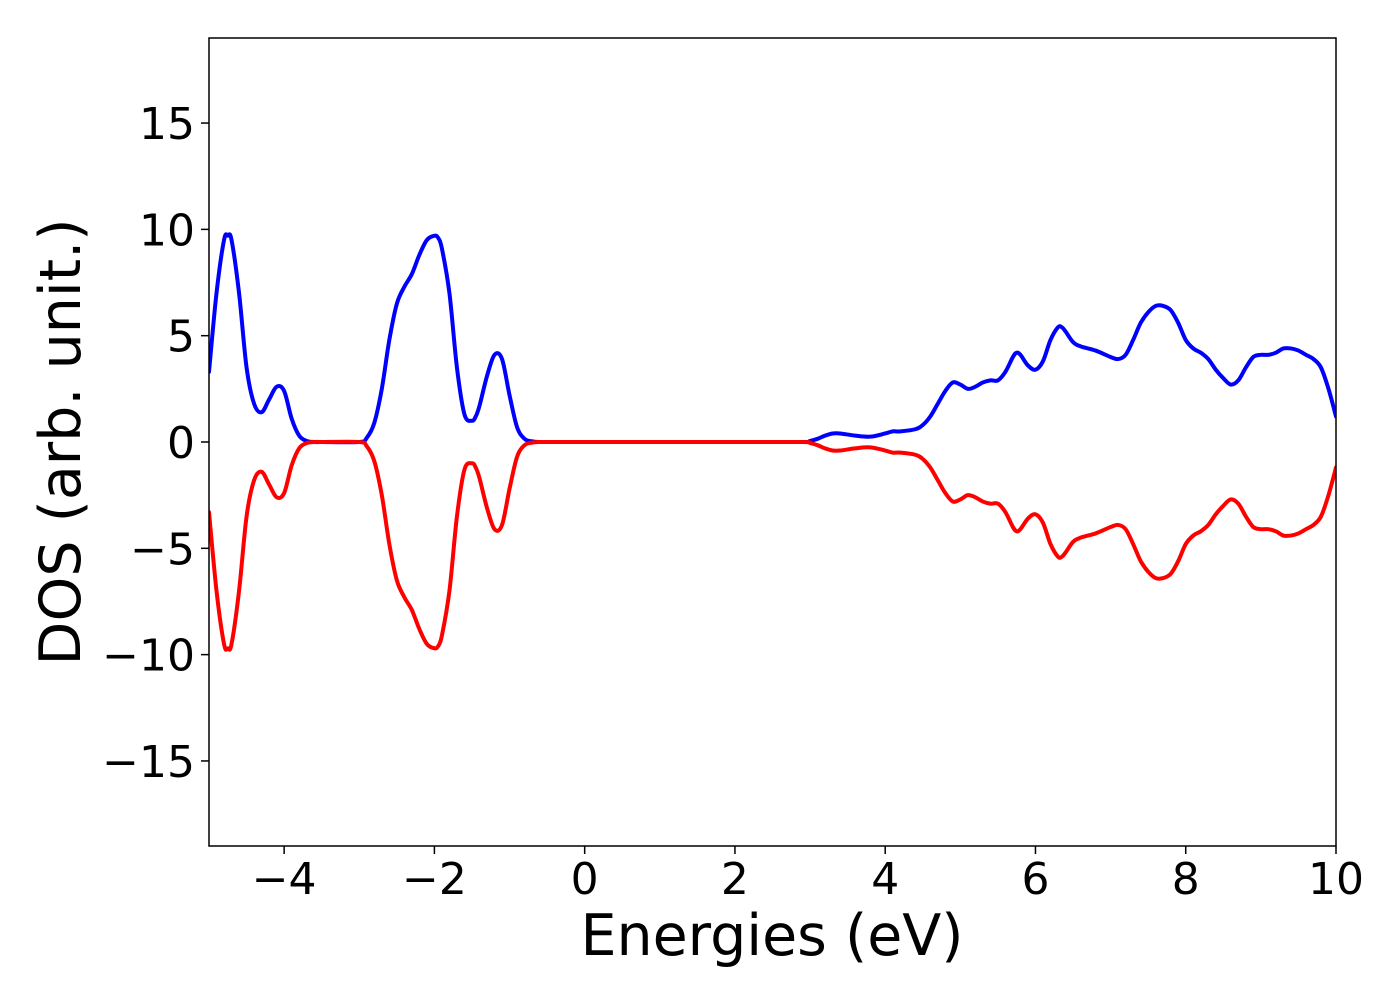  I want to click on y-tick-label: 0, so click(181, 443).